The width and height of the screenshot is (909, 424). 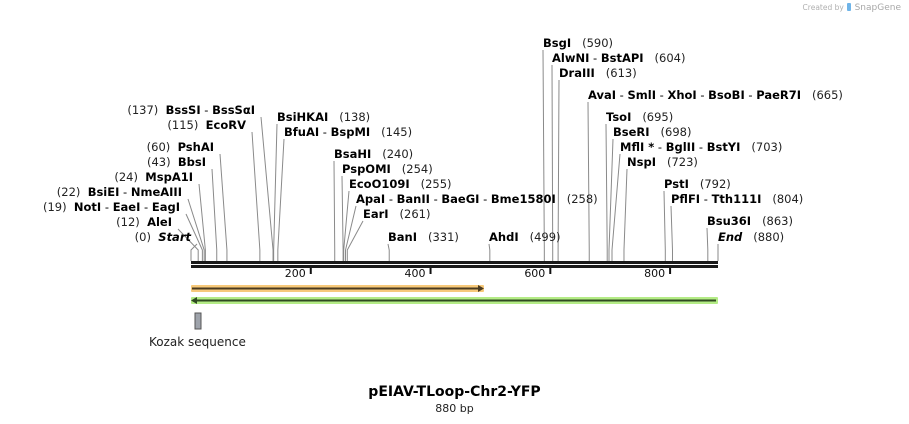 What do you see at coordinates (397, 132) in the screenshot?
I see `site-position: (145)` at bounding box center [397, 132].